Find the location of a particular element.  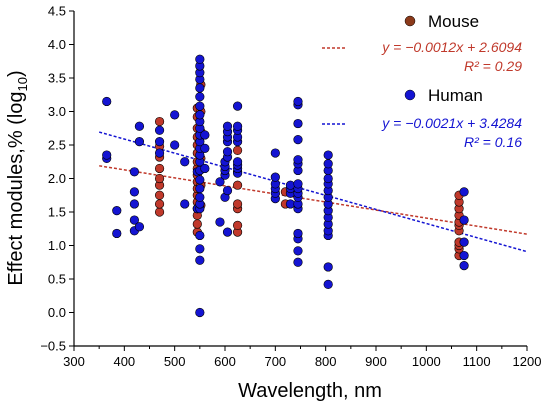

y-tick-label: 4.0 is located at coordinates (57, 44).